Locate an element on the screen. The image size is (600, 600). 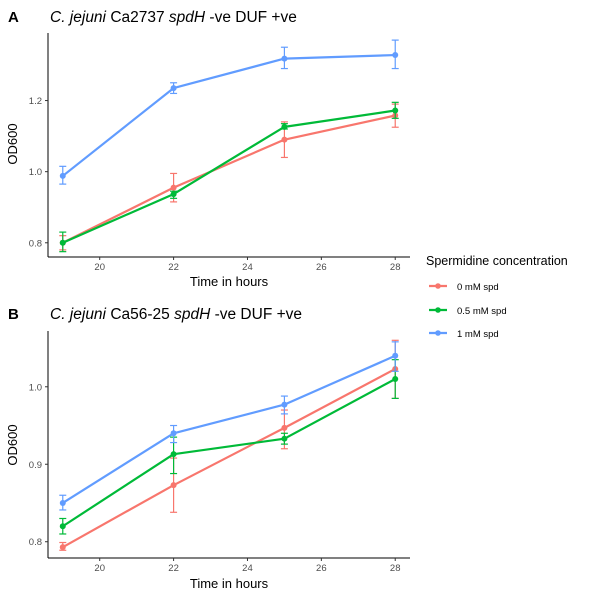
legend-item-2: 1 mM spd is located at coordinates (464, 334).